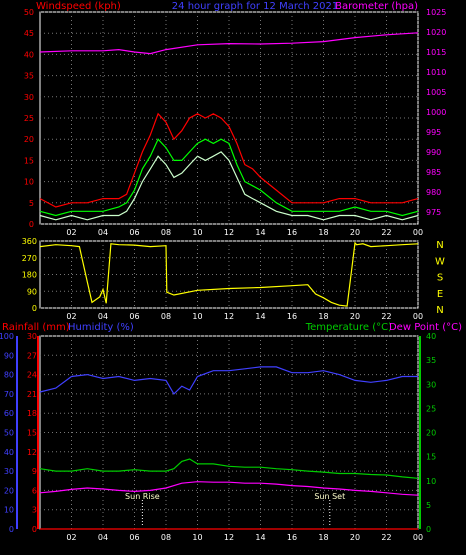 Image resolution: width=466 pixels, height=555 pixels. I want to click on rainfall-y-tick: 24, so click(32, 375).